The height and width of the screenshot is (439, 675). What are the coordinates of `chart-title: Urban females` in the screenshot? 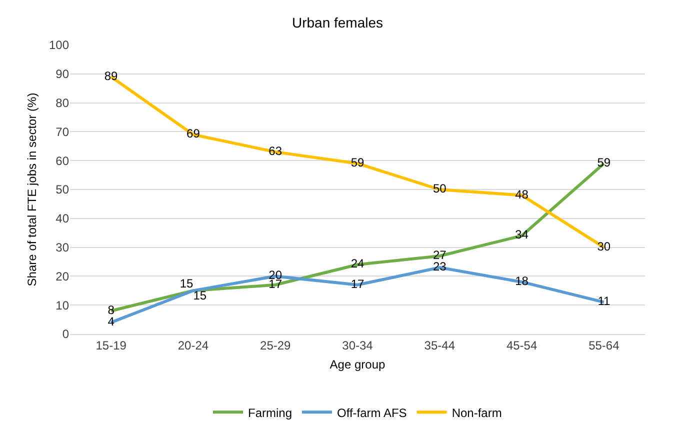 It's located at (338, 22).